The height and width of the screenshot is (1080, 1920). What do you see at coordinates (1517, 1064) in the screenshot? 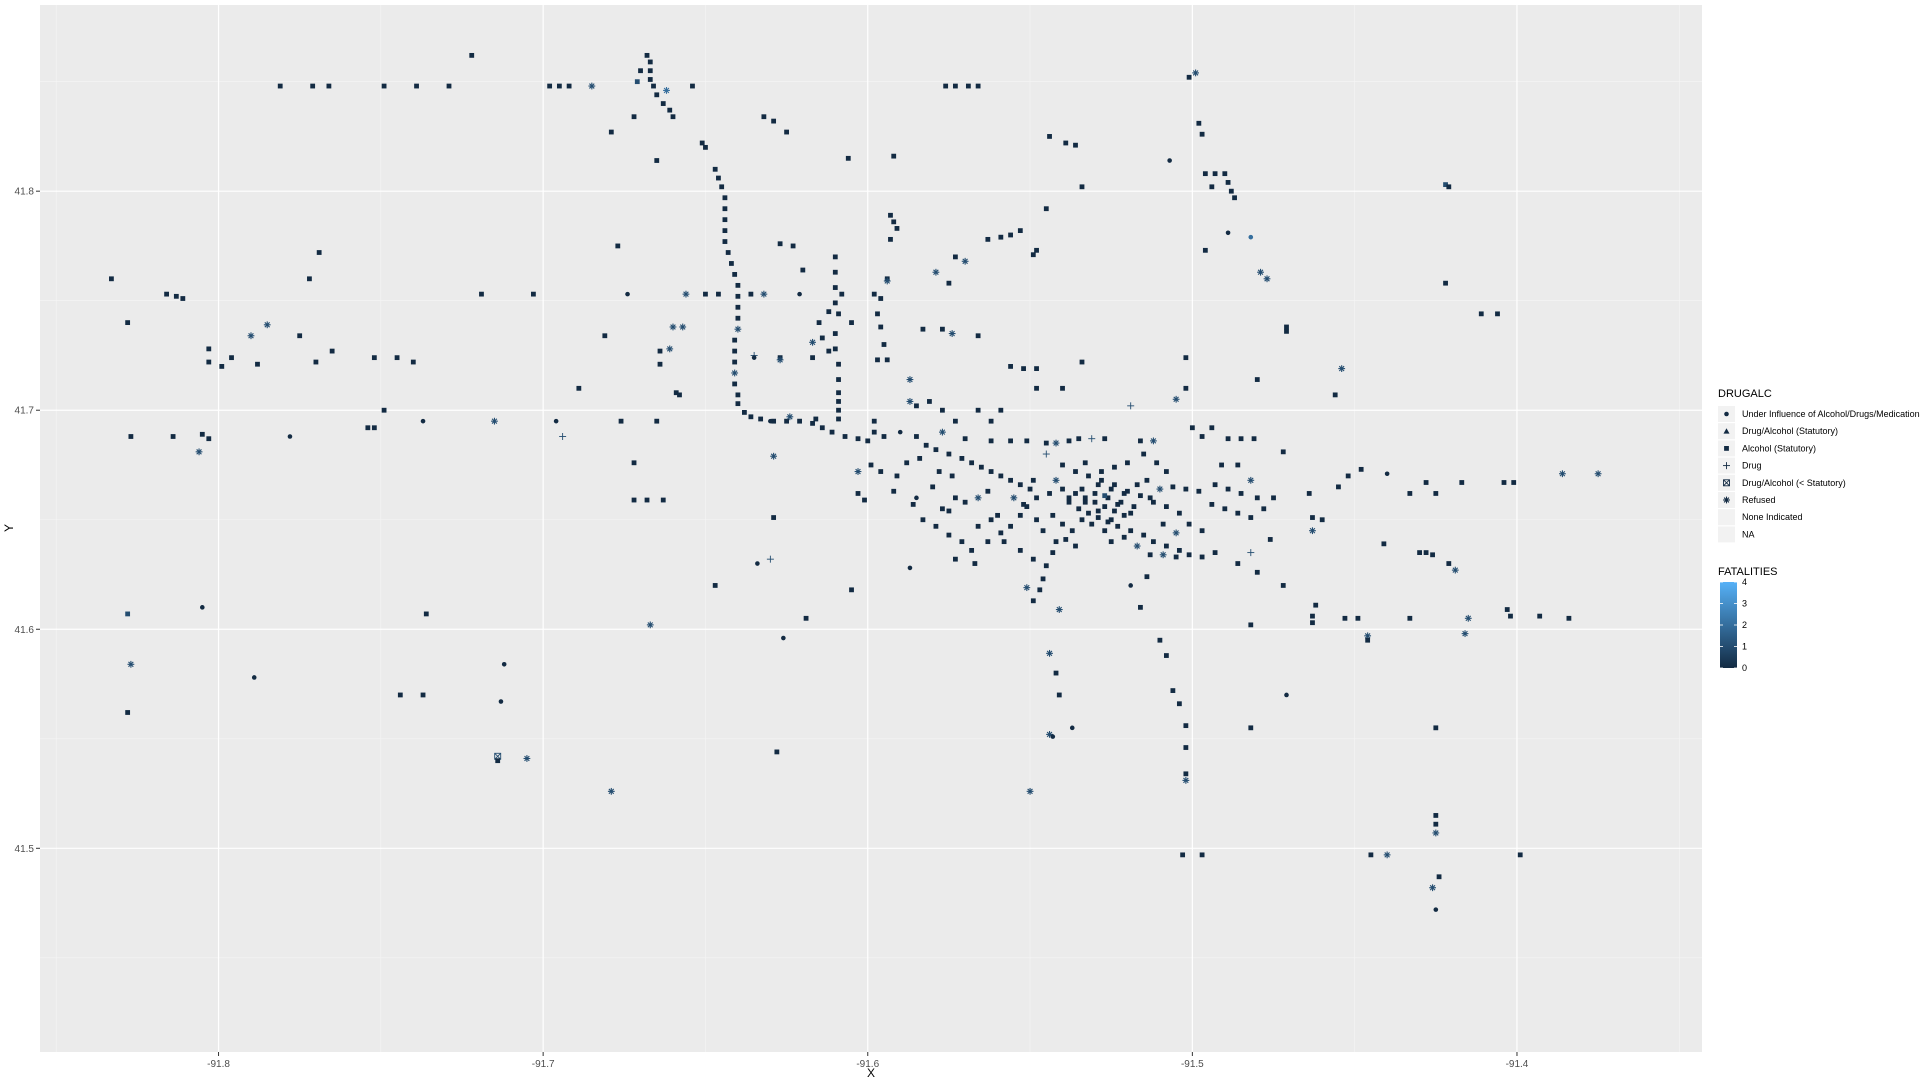
I see `x-tick-label: -91.4` at bounding box center [1517, 1064].